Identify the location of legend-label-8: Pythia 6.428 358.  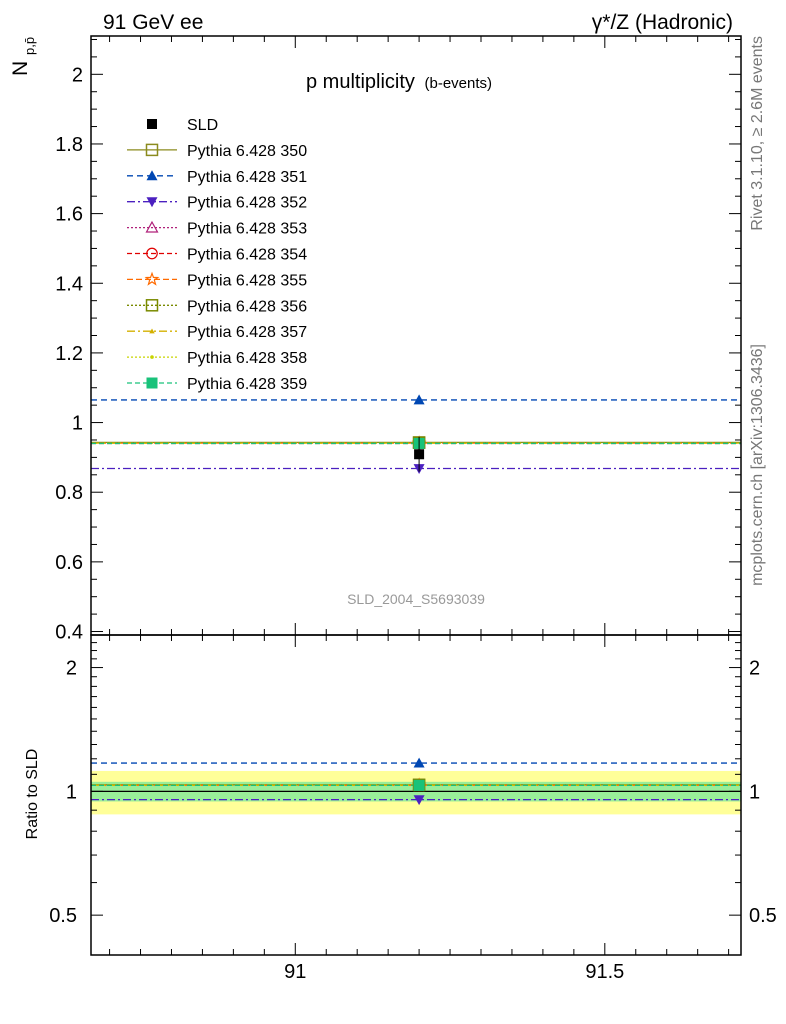
(247, 358).